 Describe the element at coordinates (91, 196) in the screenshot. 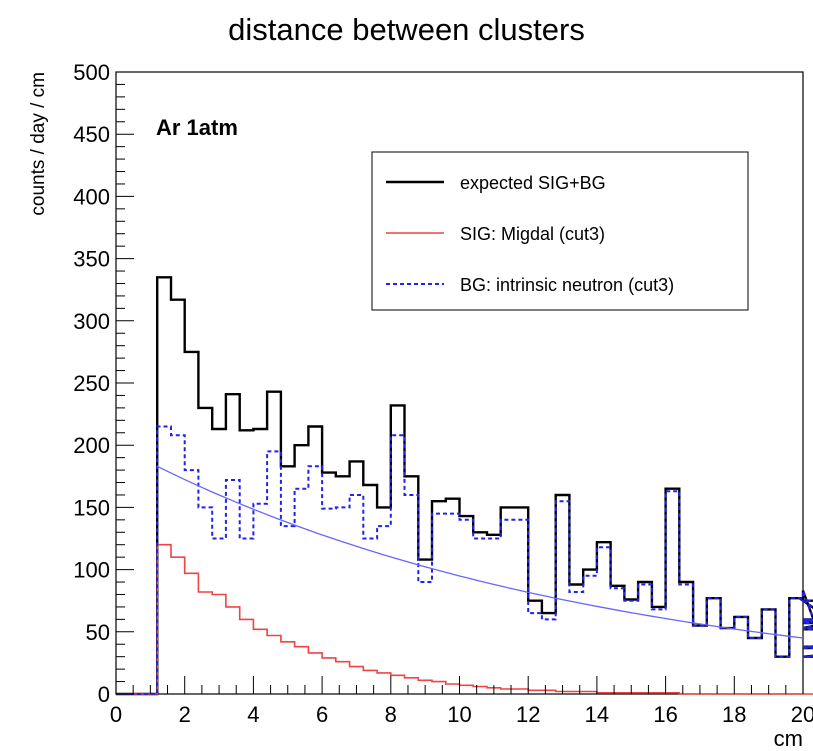

I see `y-tick-label: 400` at that location.